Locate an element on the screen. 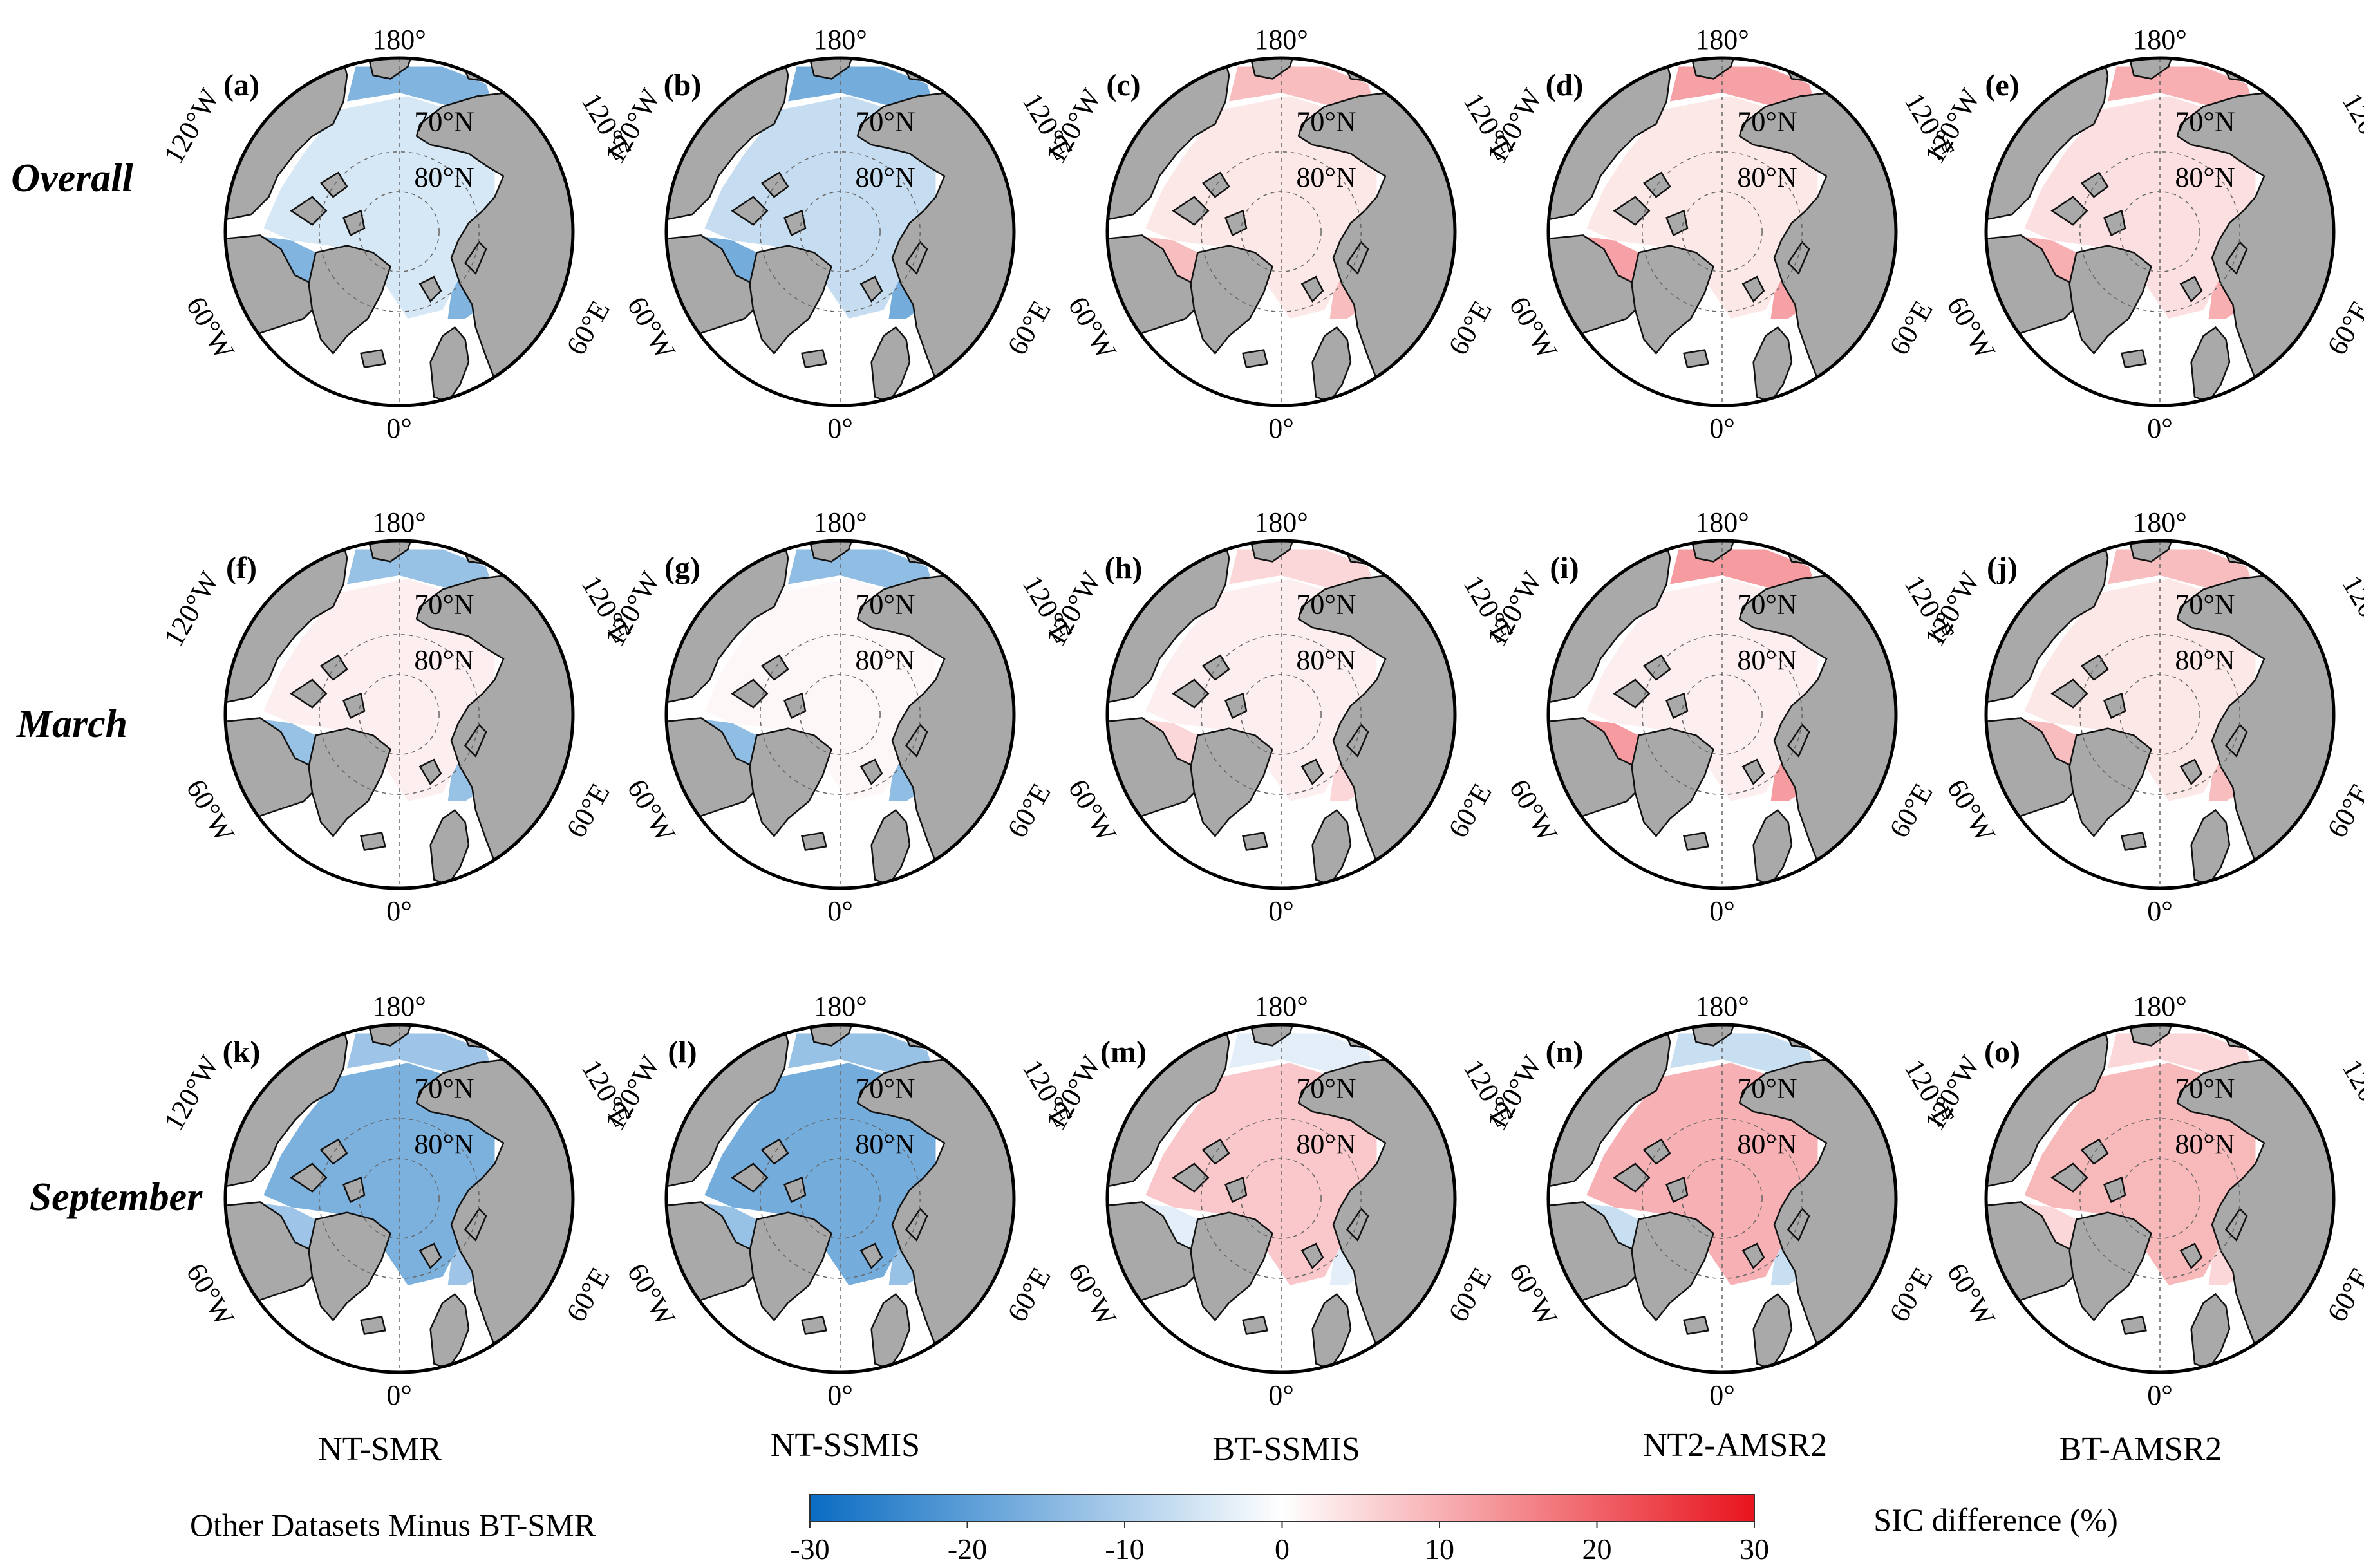 Image resolution: width=2364 pixels, height=1568 pixels. central-ice-difference is located at coordinates (2140, 1174).